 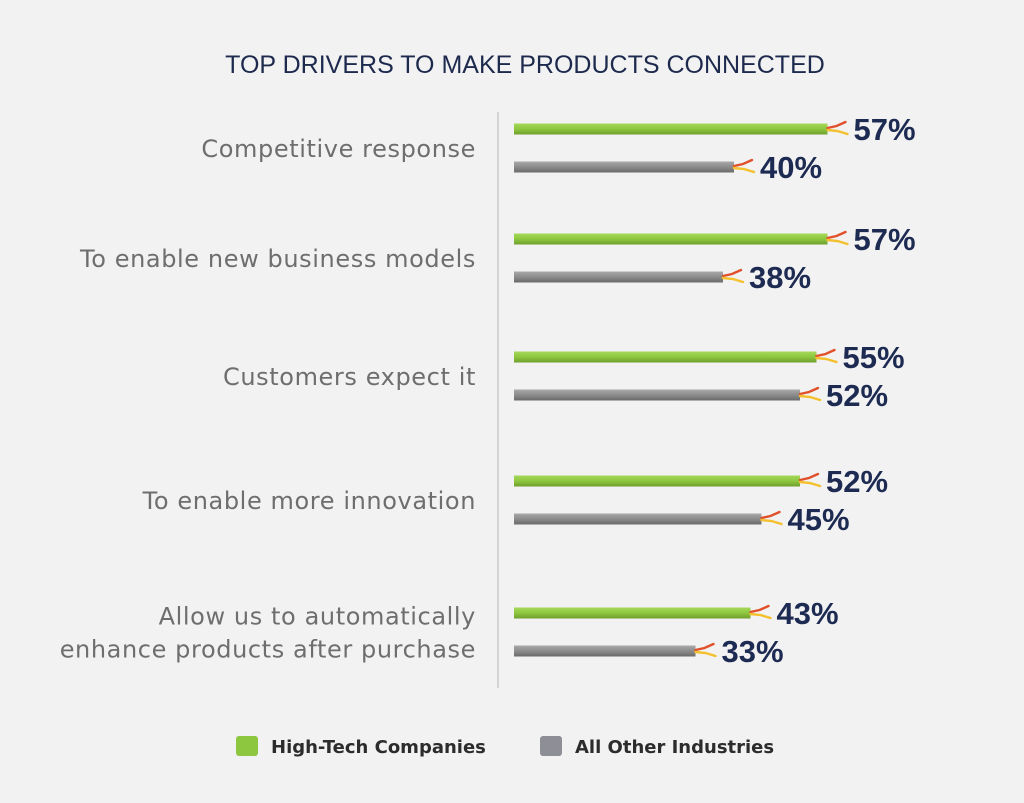 I want to click on category-label: Customers expect it, so click(x=349, y=377).